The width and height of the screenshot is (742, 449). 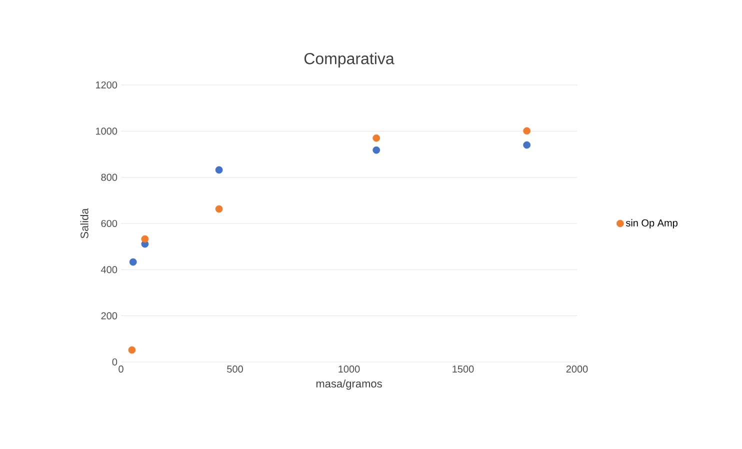 I want to click on chart-title: Comparativa, so click(x=349, y=60).